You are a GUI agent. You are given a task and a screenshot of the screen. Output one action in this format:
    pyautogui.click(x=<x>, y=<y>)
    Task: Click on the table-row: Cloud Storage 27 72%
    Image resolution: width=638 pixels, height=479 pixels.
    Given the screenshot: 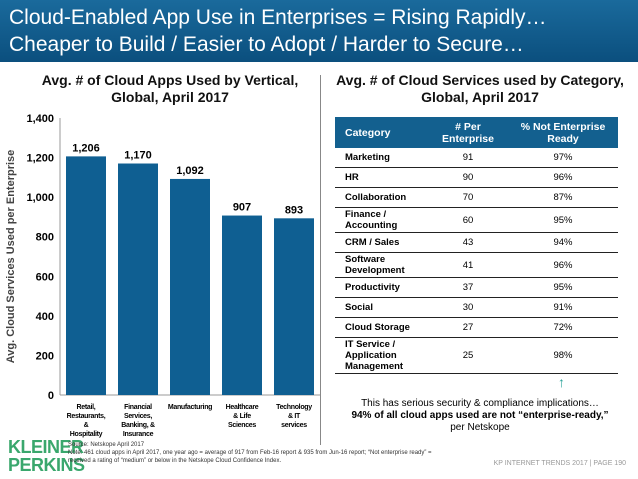 What is the action you would take?
    pyautogui.click(x=476, y=327)
    